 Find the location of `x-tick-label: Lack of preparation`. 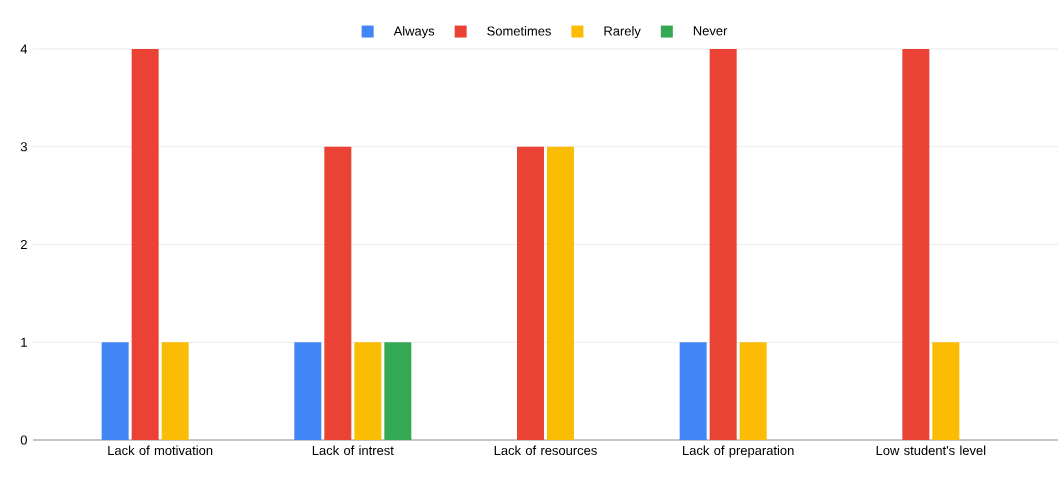

x-tick-label: Lack of preparation is located at coordinates (738, 451).